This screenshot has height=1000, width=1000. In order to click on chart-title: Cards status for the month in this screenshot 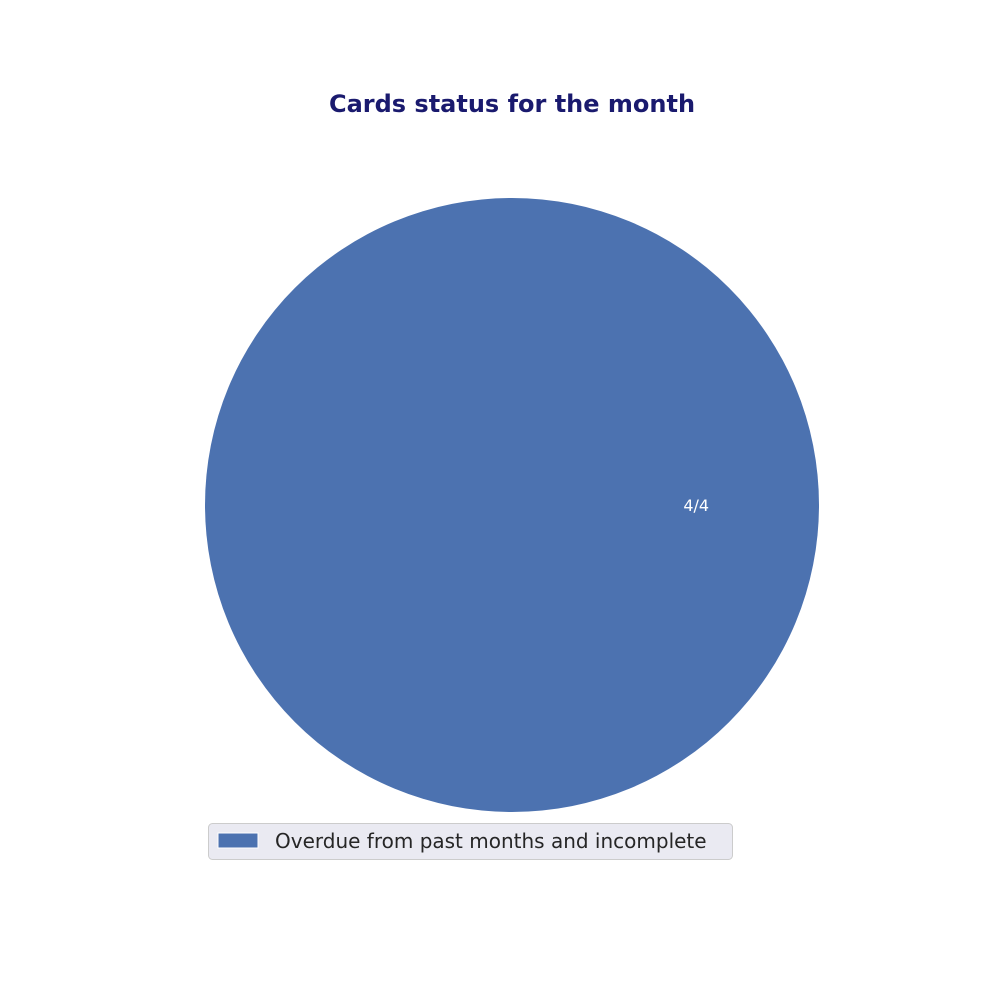, I will do `click(512, 104)`.